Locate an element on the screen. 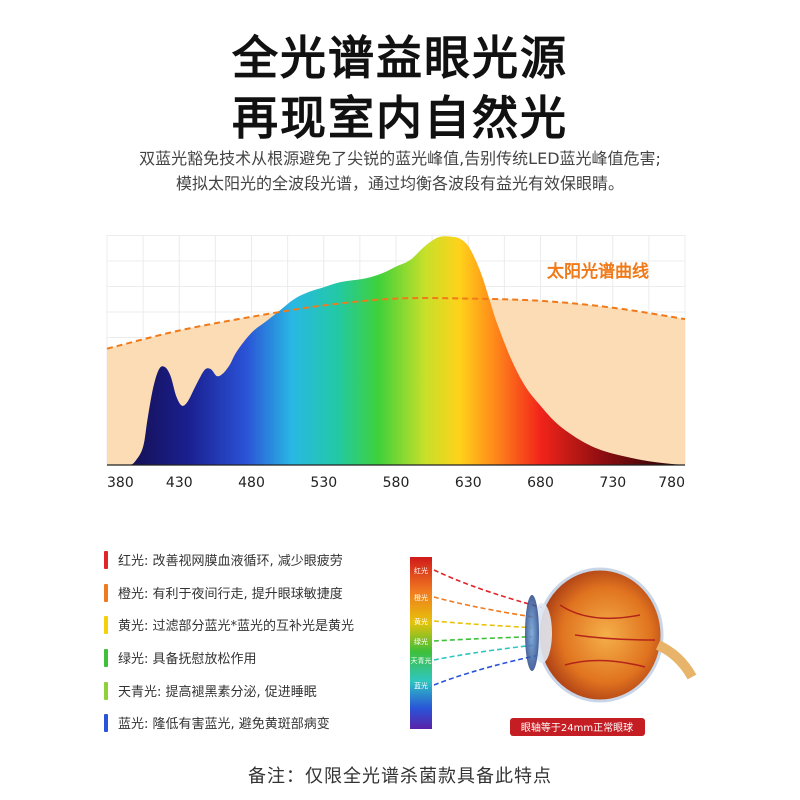 The width and height of the screenshot is (800, 800). band-label: 橙光 is located at coordinates (421, 597).